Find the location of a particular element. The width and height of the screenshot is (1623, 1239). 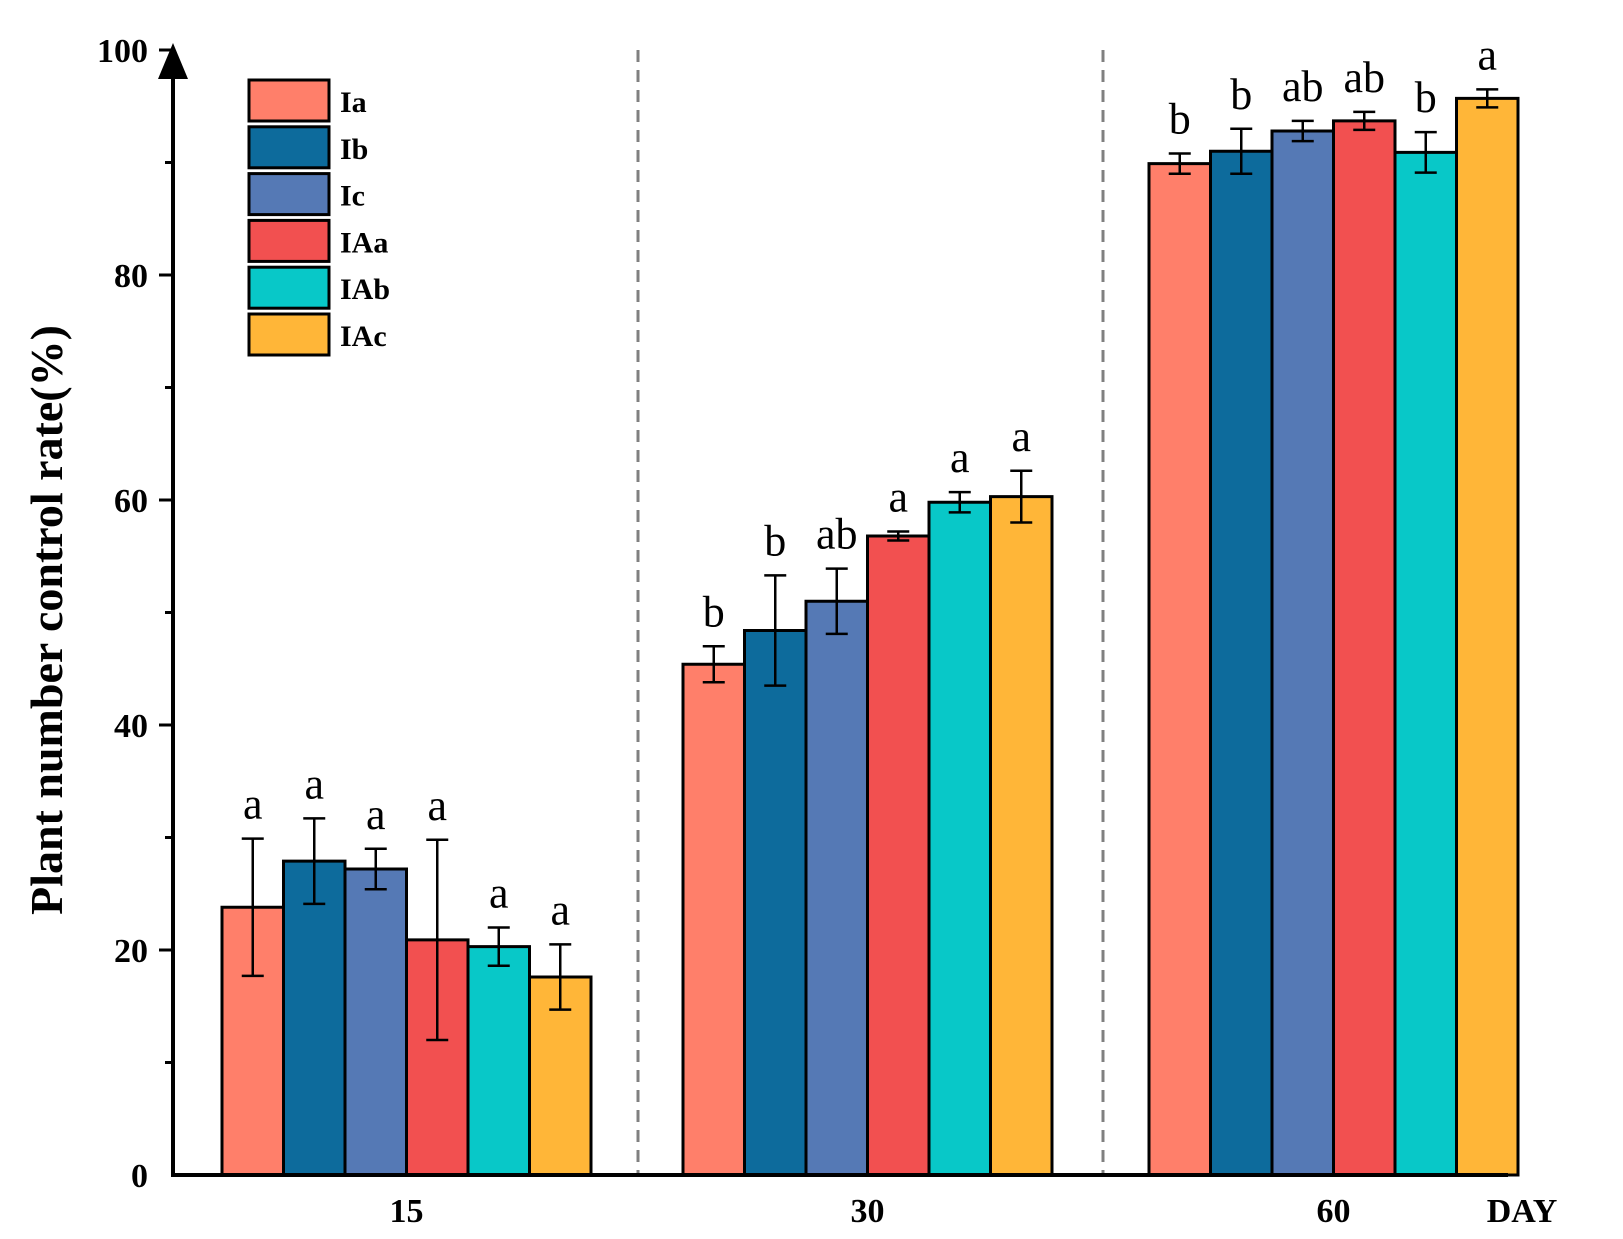

significance-label-IAb-60: b is located at coordinates (1426, 97).